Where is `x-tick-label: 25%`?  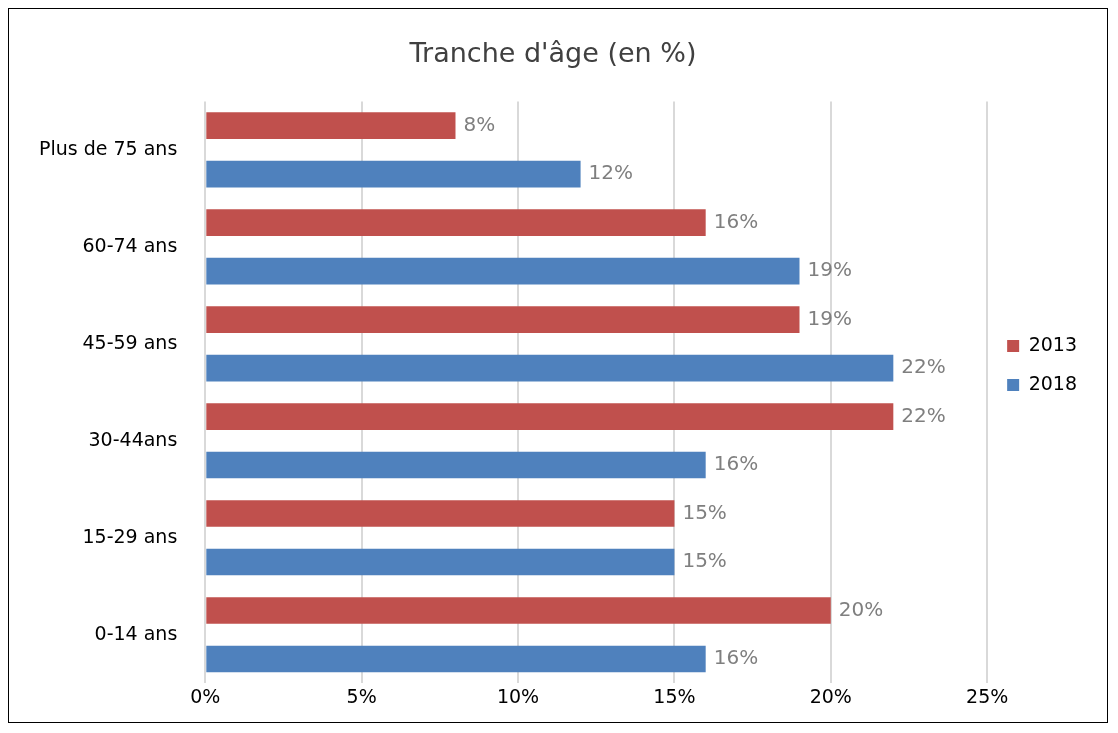 x-tick-label: 25% is located at coordinates (987, 695).